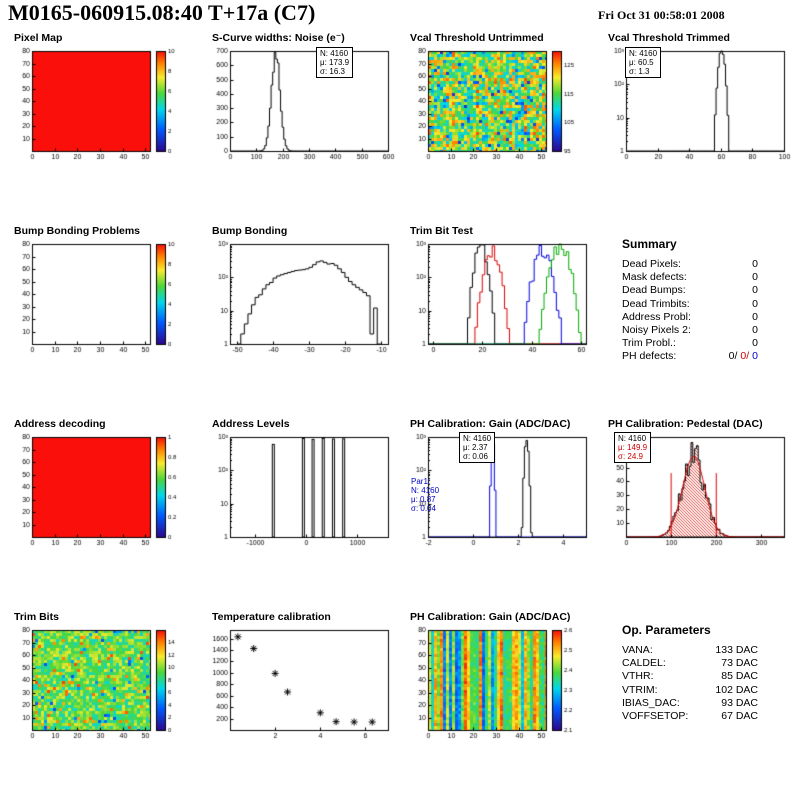 This screenshot has width=796, height=802. I want to click on pixel-map-title: Pixel Map, so click(38, 38).